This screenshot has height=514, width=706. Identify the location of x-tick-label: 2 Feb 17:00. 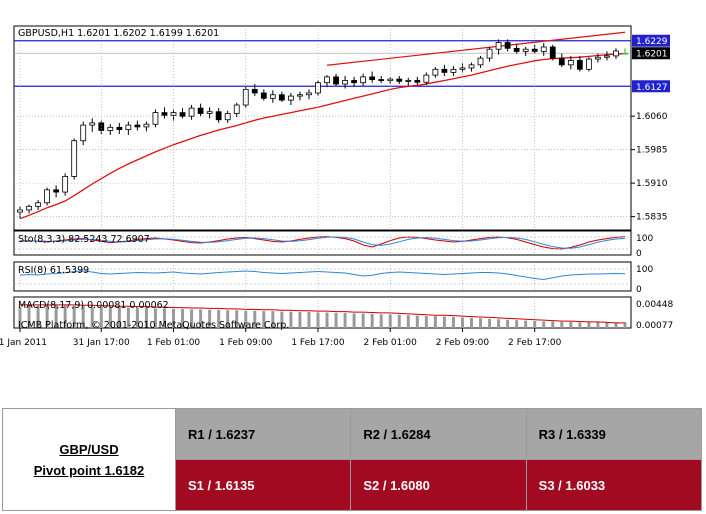
(535, 343).